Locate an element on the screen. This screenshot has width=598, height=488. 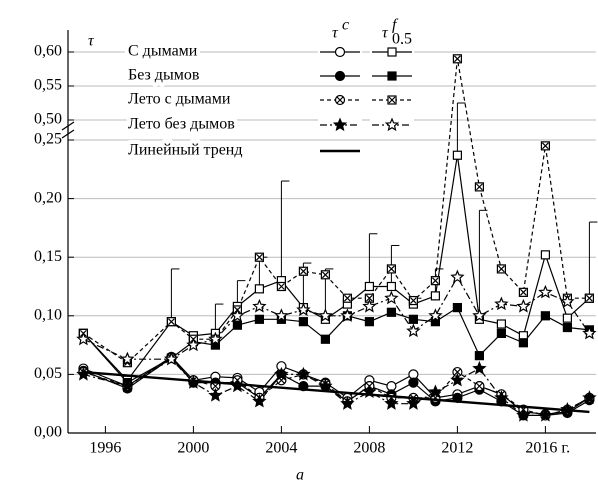
x-tick-label: 2000 is located at coordinates (193, 448).